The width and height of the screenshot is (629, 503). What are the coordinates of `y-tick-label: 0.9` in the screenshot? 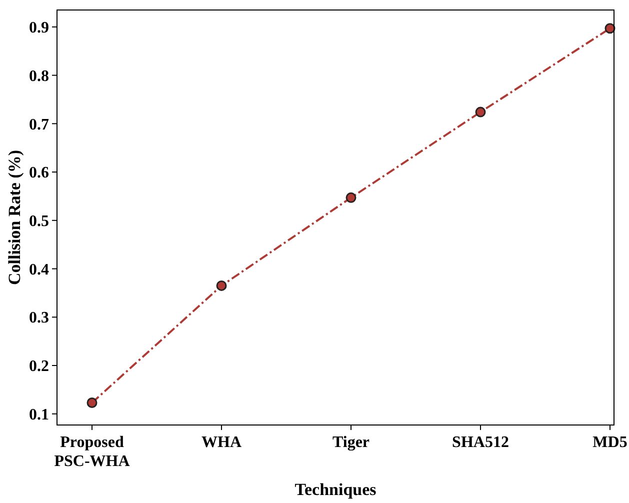 It's located at (39, 28).